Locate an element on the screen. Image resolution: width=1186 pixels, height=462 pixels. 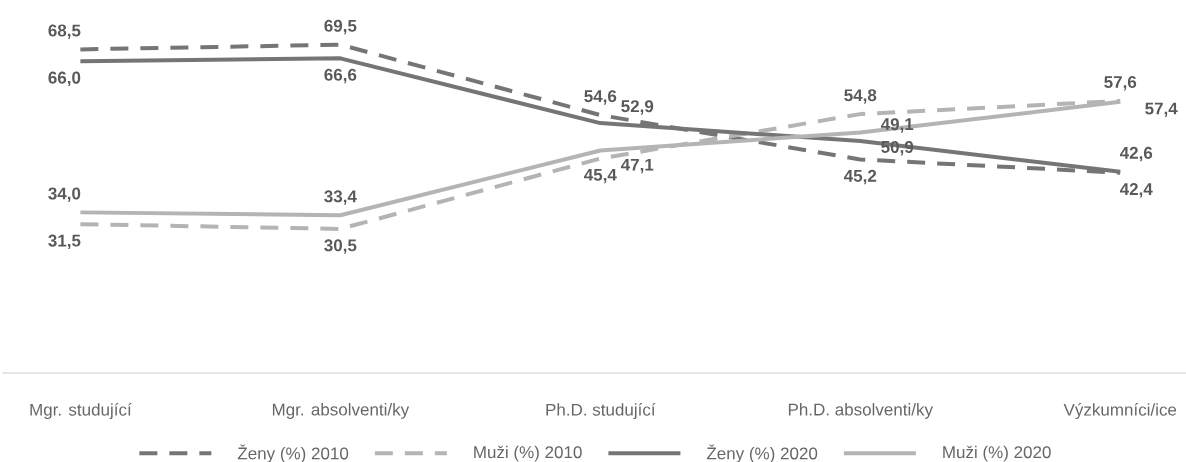
data-label: 49,1 is located at coordinates (897, 125).